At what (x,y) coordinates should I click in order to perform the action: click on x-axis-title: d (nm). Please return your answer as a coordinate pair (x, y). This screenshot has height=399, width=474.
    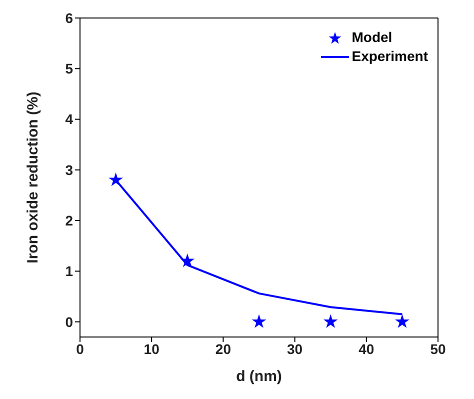
    Looking at the image, I should click on (259, 376).